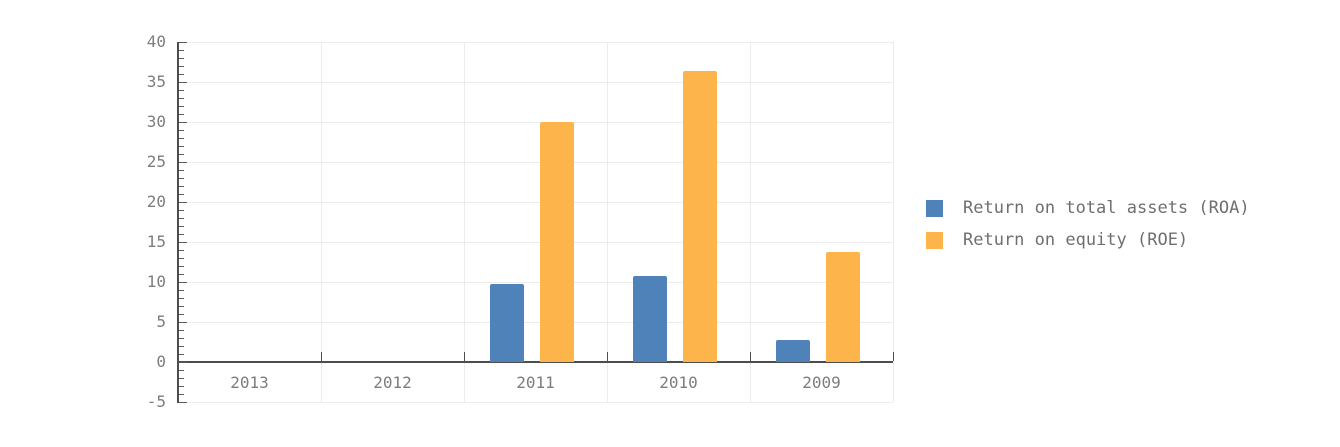 Image resolution: width=1340 pixels, height=447 pixels. Describe the element at coordinates (535, 402) in the screenshot. I see `gridline-h--5` at that location.